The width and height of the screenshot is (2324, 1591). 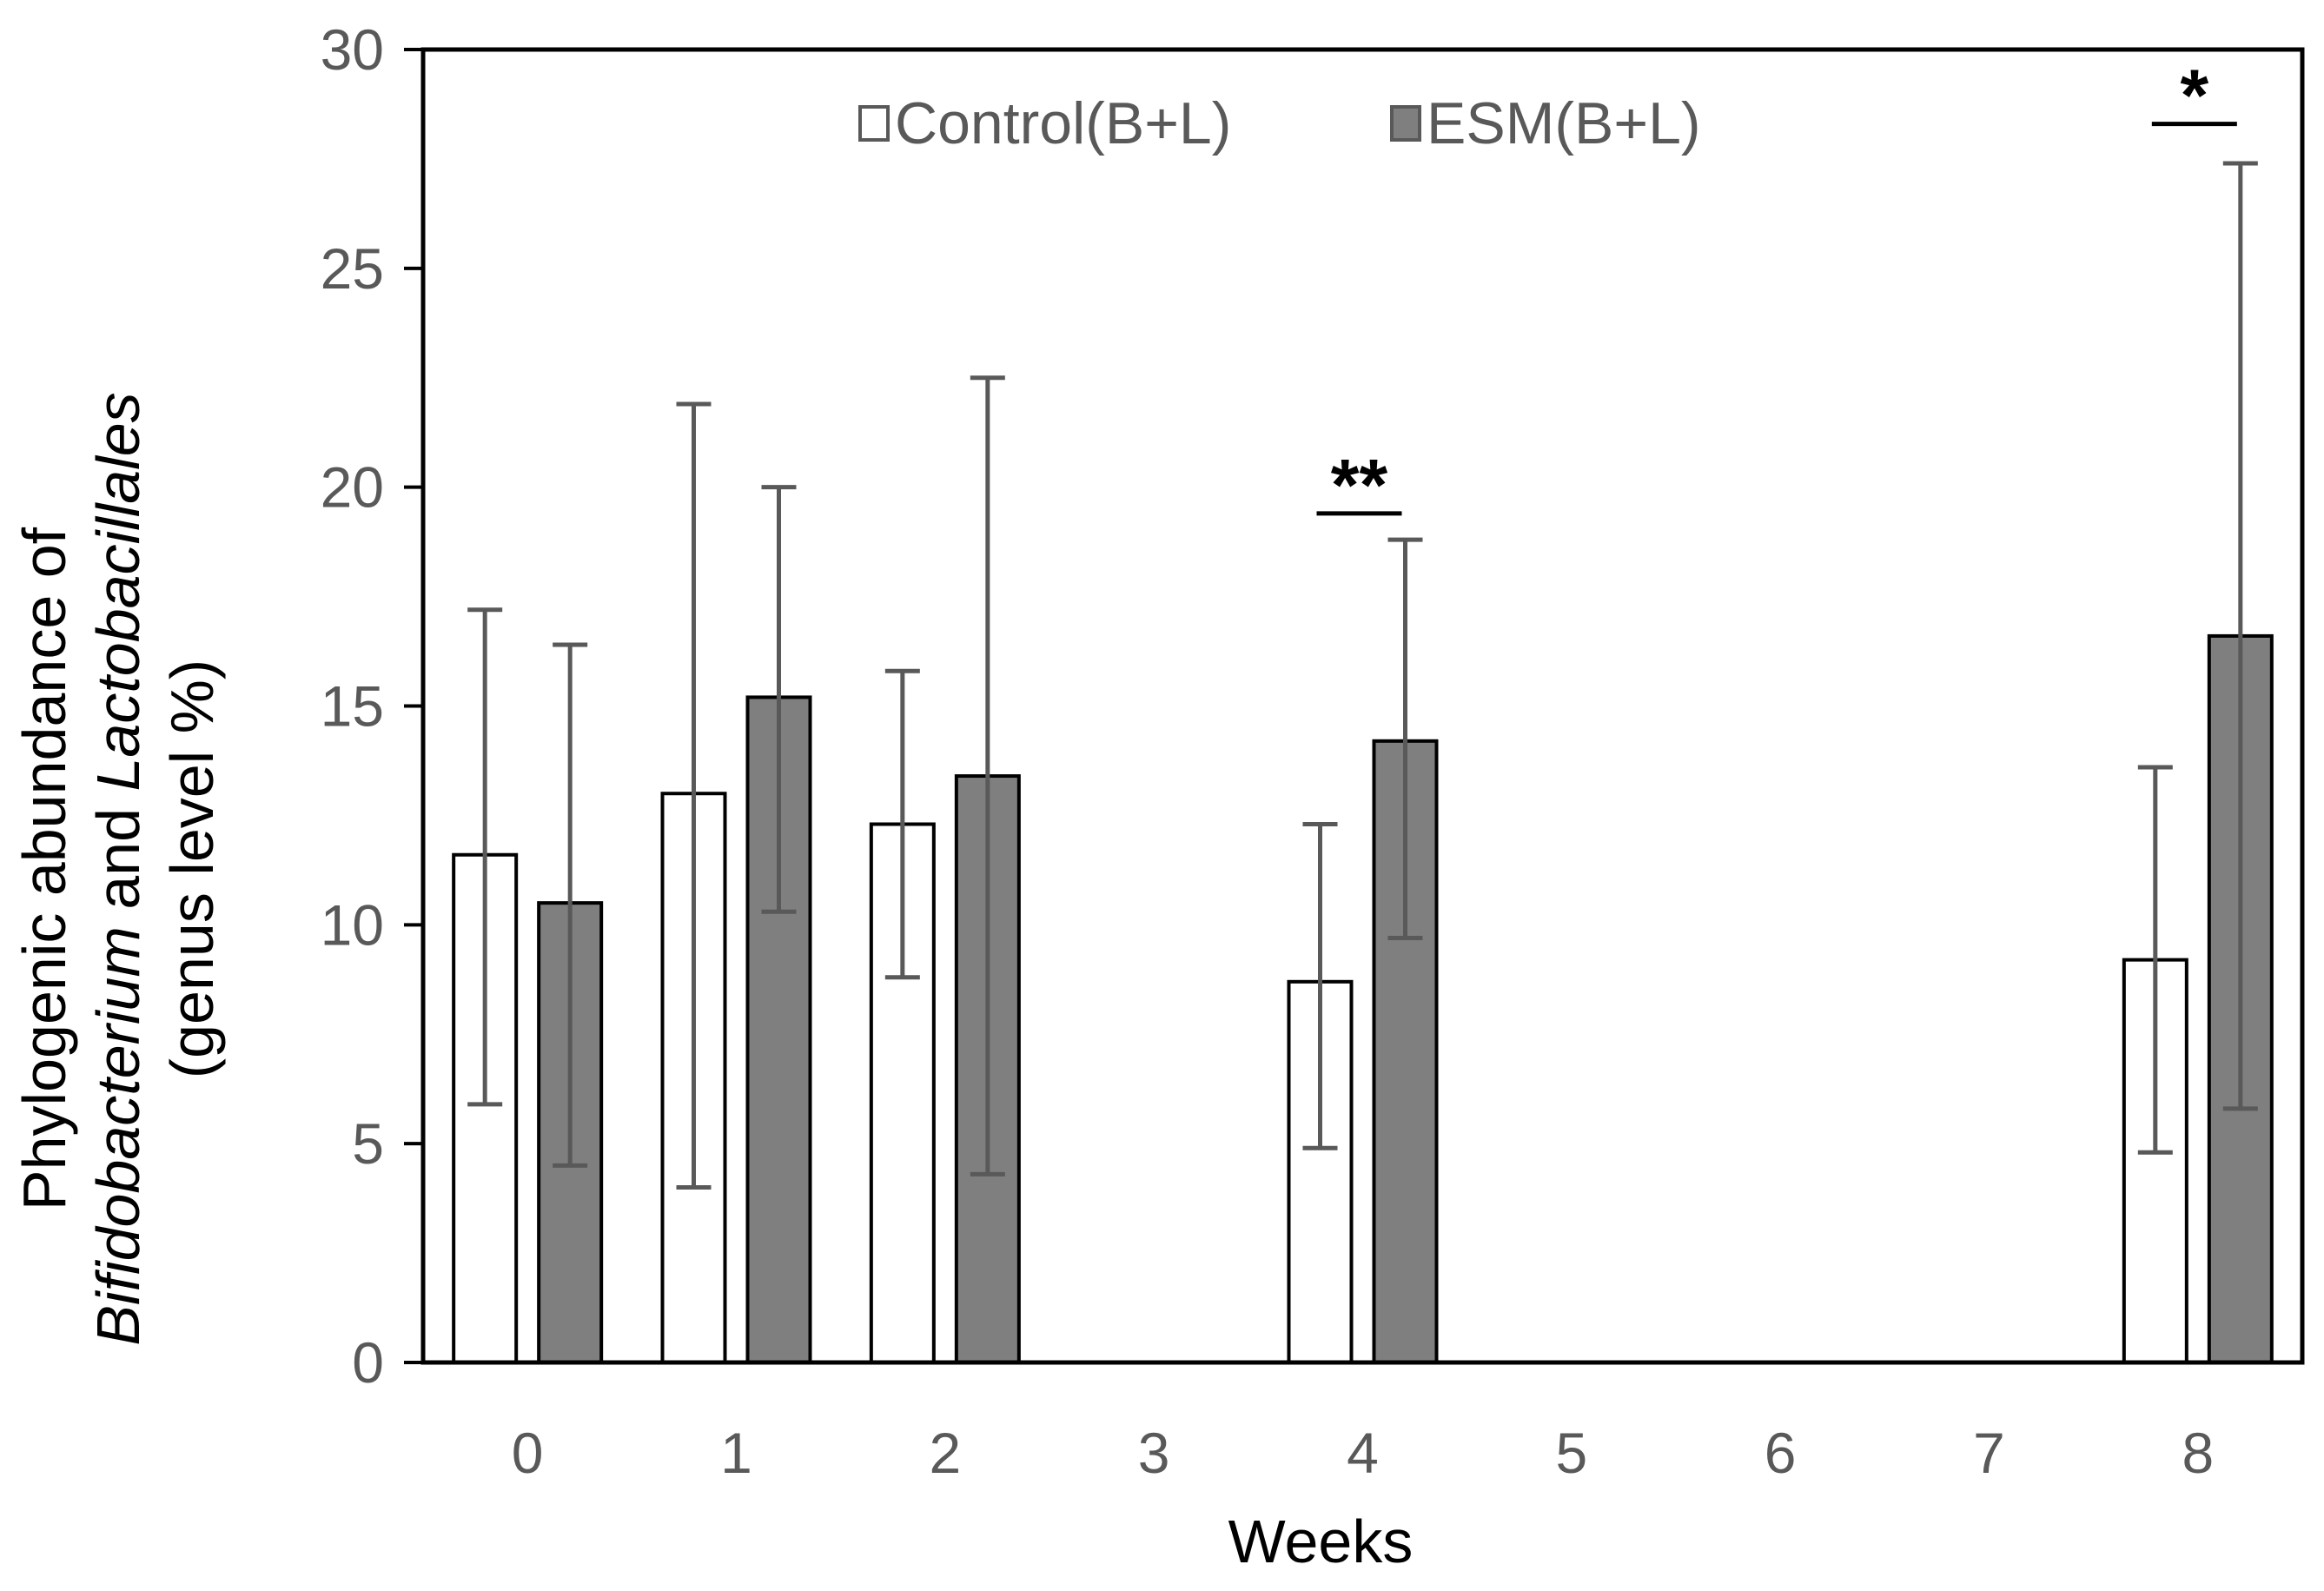 What do you see at coordinates (1359, 485) in the screenshot?
I see `significance-label: **` at bounding box center [1359, 485].